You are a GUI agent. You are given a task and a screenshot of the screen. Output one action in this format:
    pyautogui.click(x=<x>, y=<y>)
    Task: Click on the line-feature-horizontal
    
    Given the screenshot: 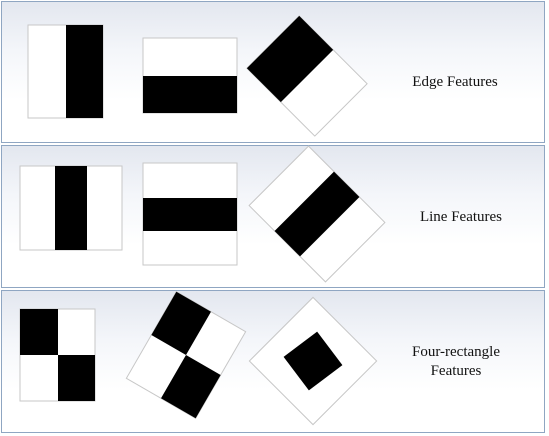 What is the action you would take?
    pyautogui.click(x=190, y=214)
    